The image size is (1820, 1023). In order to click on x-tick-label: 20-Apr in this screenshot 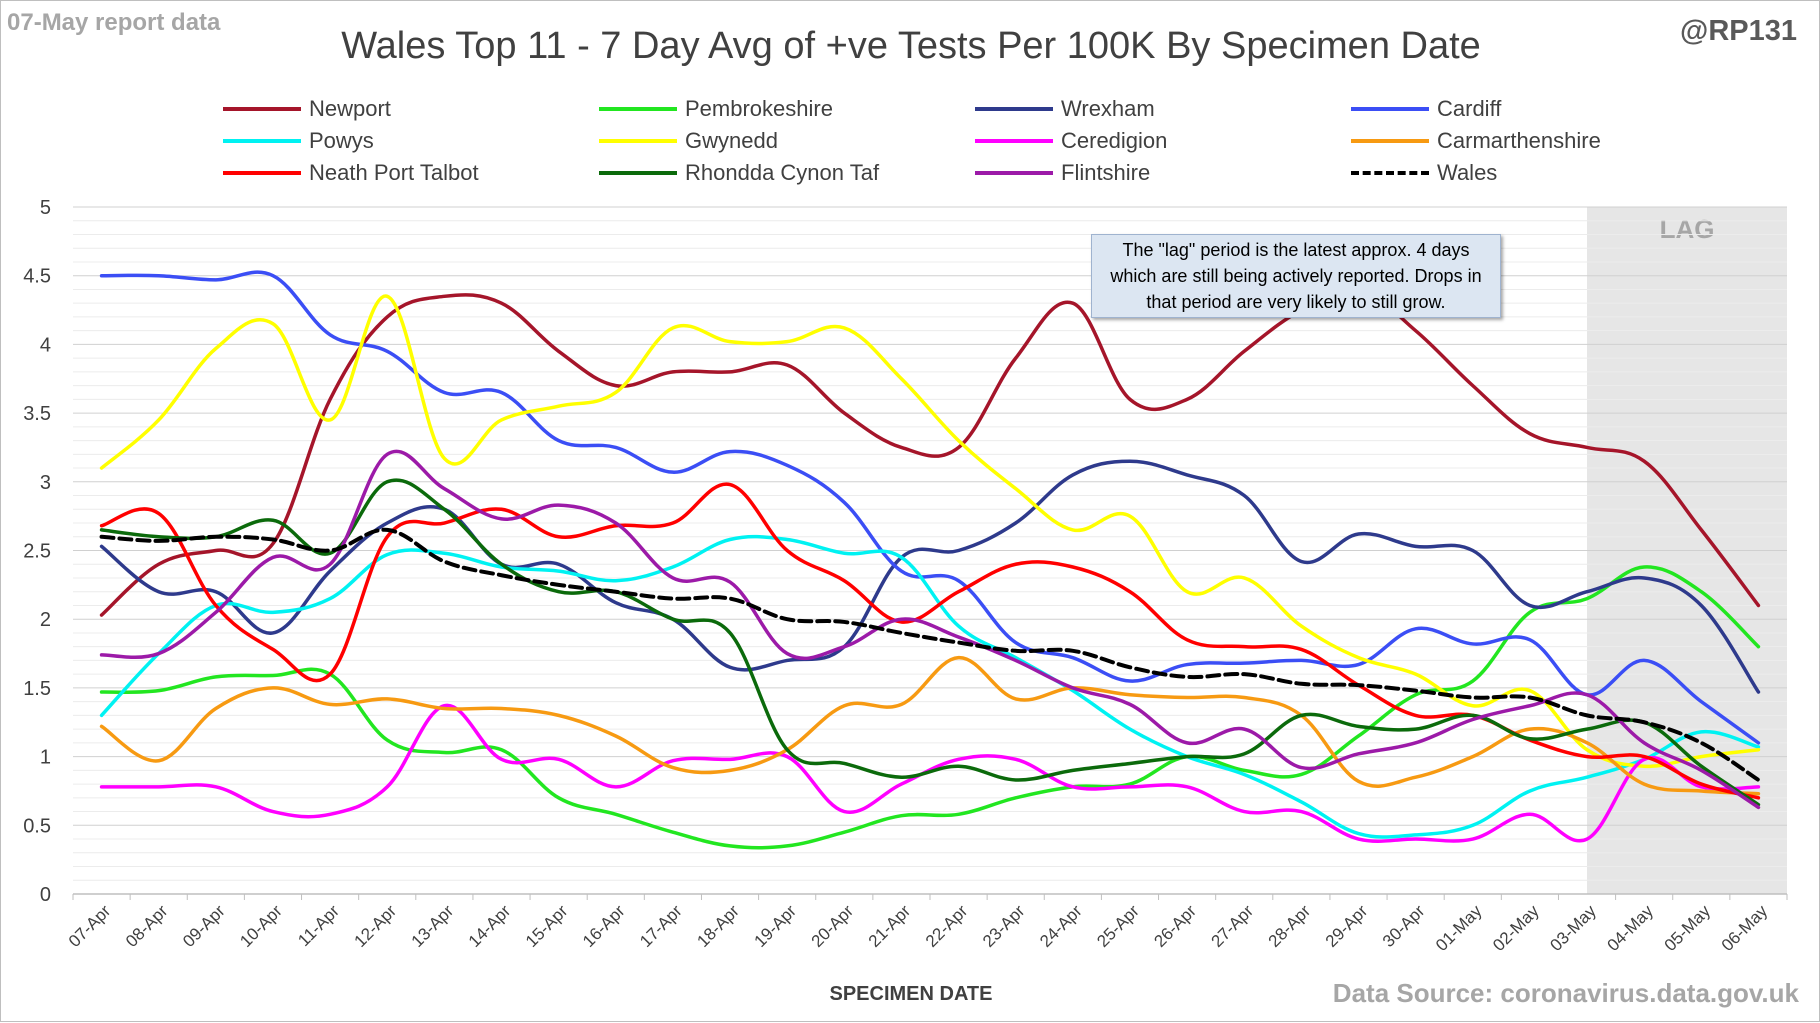, I will do `click(833, 926)`.